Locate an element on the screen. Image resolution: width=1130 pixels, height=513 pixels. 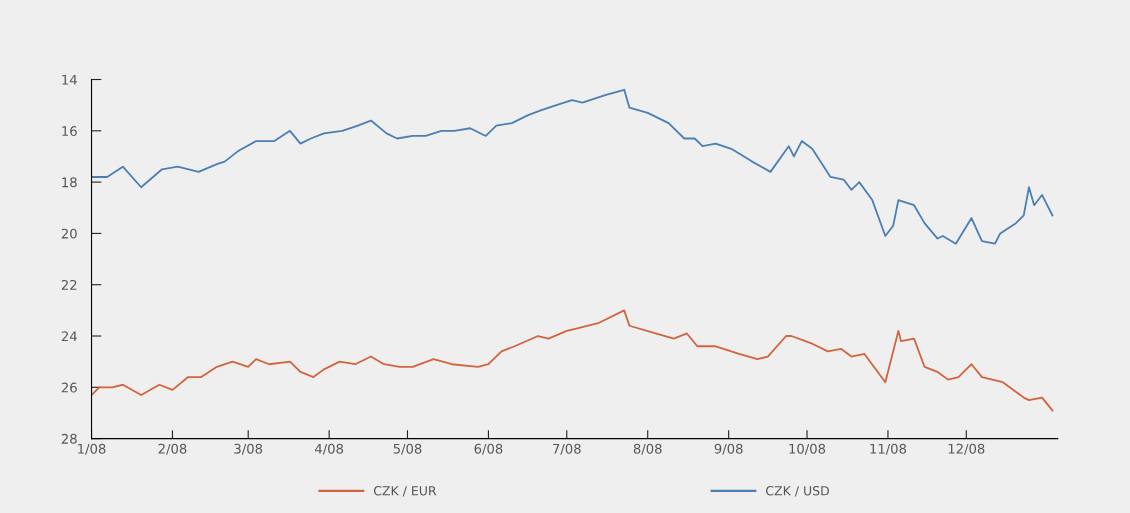
y-tick-label: 26 is located at coordinates (69, 387).